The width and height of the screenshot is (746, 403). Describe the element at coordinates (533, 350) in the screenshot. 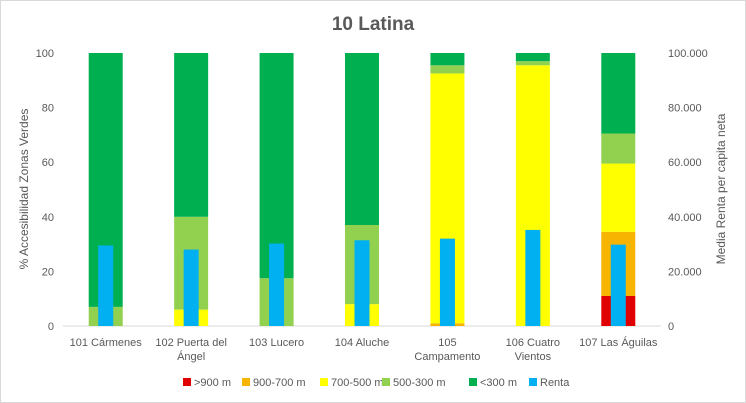

I see `category-label: 106 Cuatro Vientos` at that location.